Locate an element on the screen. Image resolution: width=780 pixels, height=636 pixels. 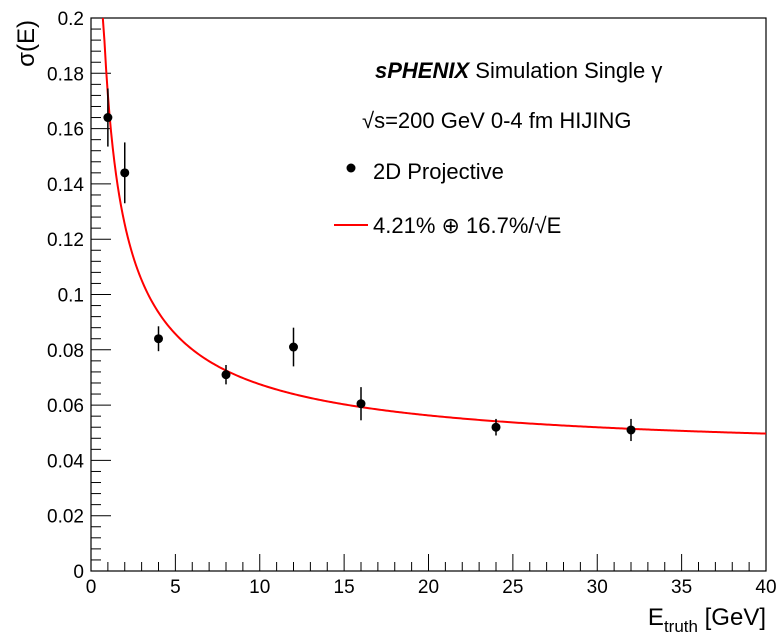
y-tick-label: 0.2 is located at coordinates (71, 19).